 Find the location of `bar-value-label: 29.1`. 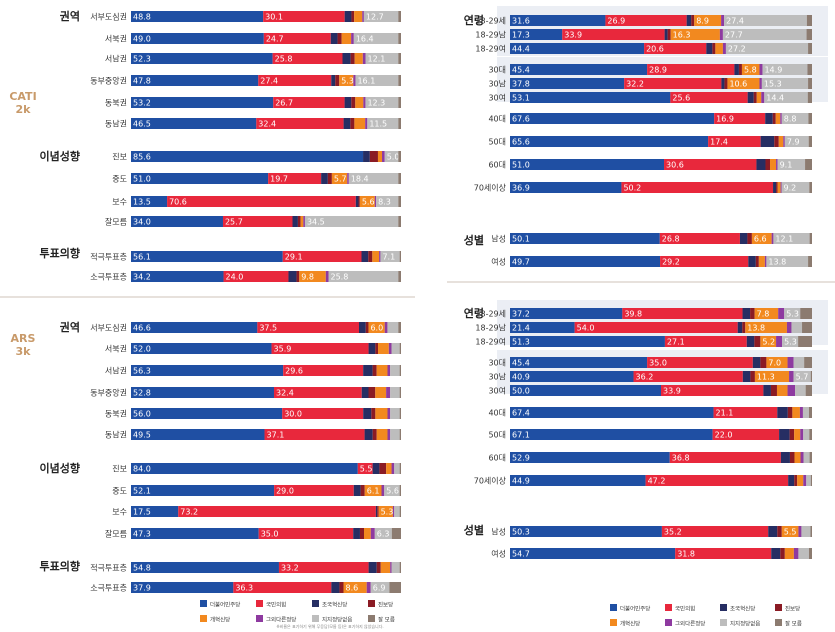

bar-value-label: 29.1 is located at coordinates (294, 257).